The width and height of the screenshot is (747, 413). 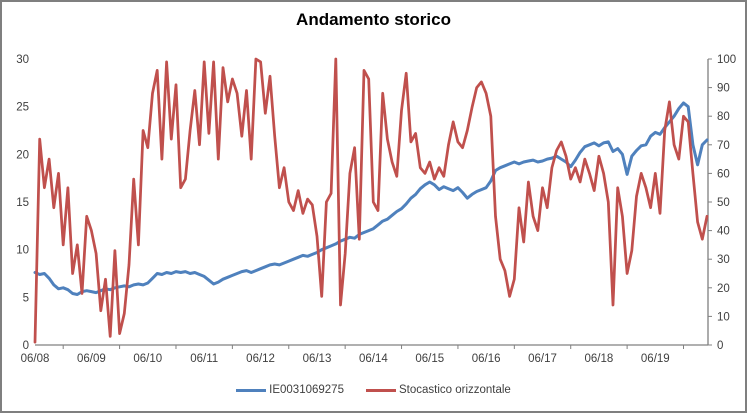 What do you see at coordinates (147, 359) in the screenshot?
I see `x-axis-tick-label: 06/10` at bounding box center [147, 359].